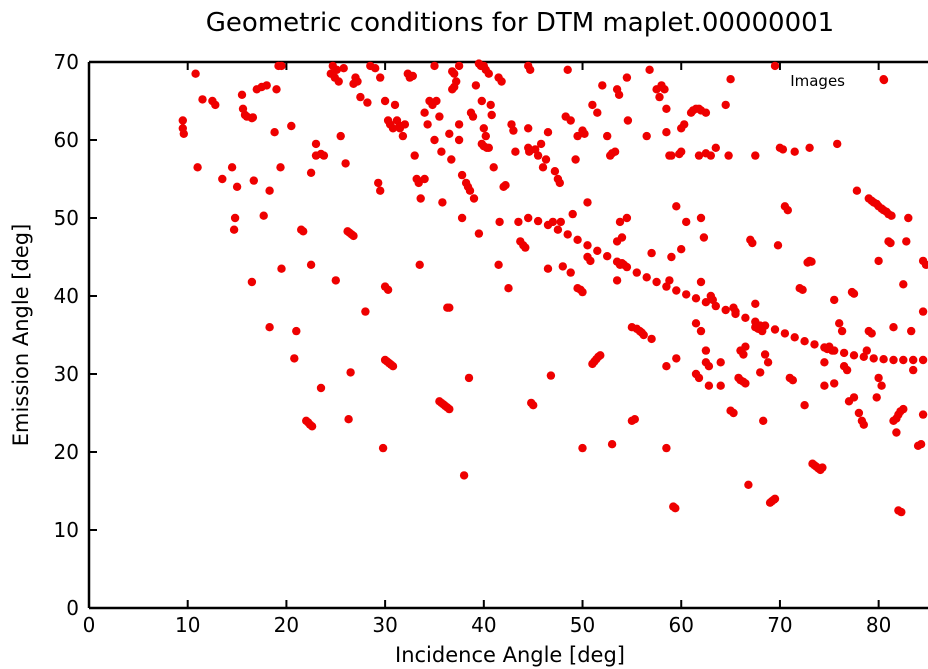  Describe the element at coordinates (89, 625) in the screenshot. I see `x-tick-label: 0` at that location.